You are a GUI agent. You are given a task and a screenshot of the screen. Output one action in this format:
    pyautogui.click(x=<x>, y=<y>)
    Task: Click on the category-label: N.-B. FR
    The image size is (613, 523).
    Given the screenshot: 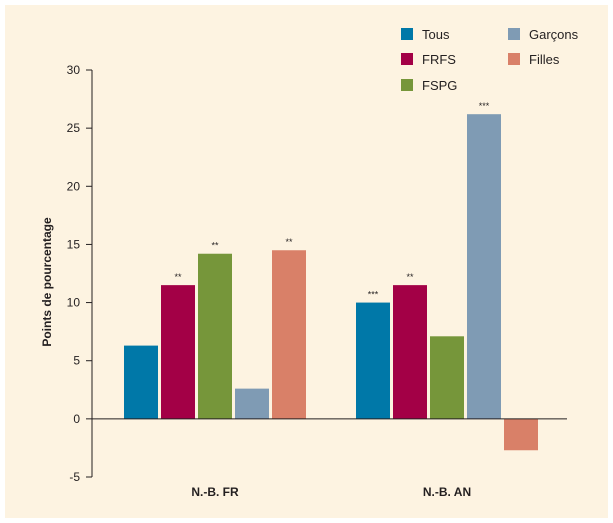 What is the action you would take?
    pyautogui.click(x=215, y=492)
    